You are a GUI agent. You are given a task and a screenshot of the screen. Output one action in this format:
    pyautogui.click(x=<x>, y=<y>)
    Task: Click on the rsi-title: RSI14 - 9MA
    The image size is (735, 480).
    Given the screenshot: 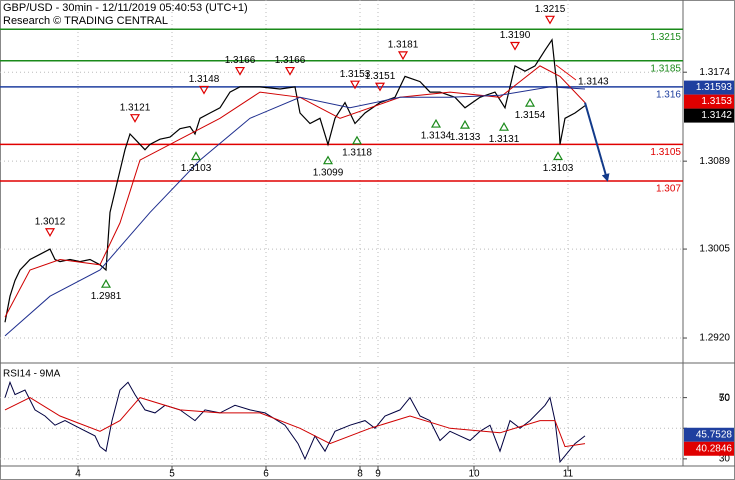 What is the action you would take?
    pyautogui.click(x=32, y=374)
    